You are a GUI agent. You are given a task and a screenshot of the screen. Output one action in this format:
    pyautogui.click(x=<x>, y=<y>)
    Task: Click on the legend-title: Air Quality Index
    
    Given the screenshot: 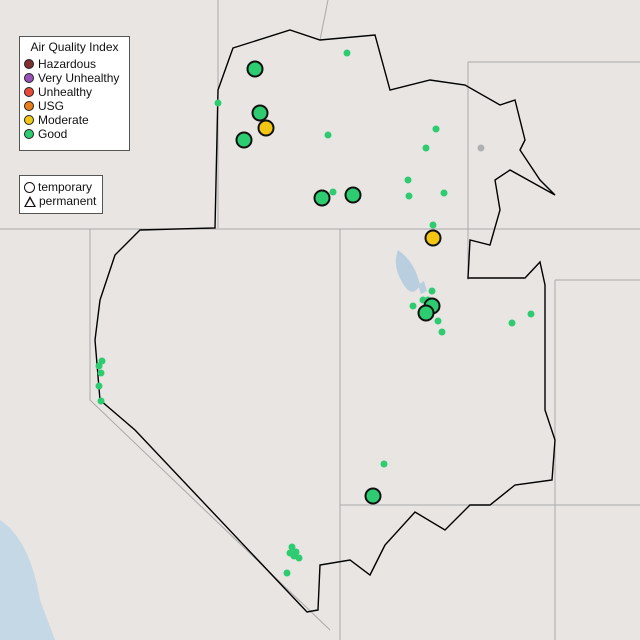 What is the action you would take?
    pyautogui.click(x=74, y=47)
    